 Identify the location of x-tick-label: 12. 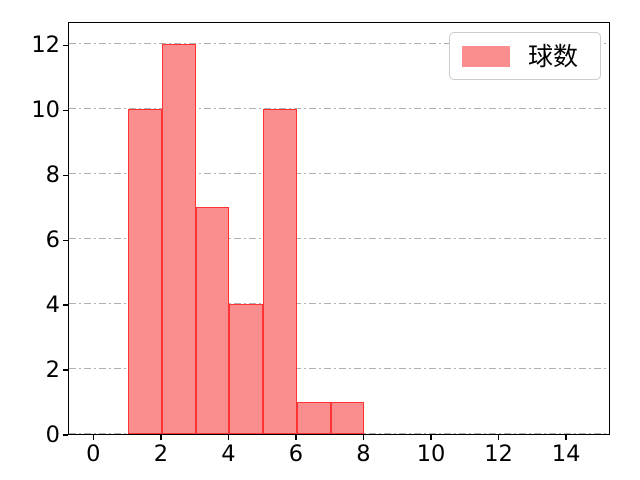
(498, 454).